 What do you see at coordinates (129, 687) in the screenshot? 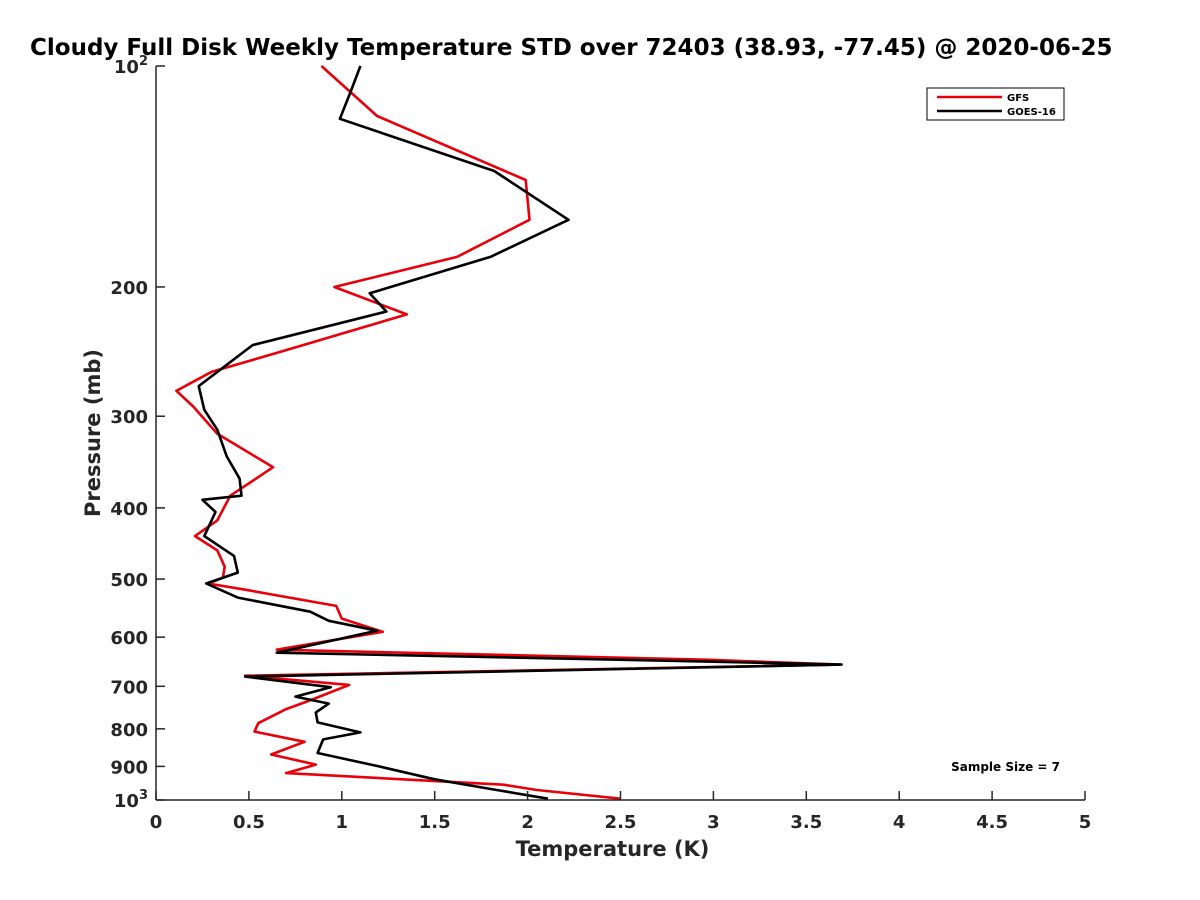
I see `y-tick-label: 700` at bounding box center [129, 687].